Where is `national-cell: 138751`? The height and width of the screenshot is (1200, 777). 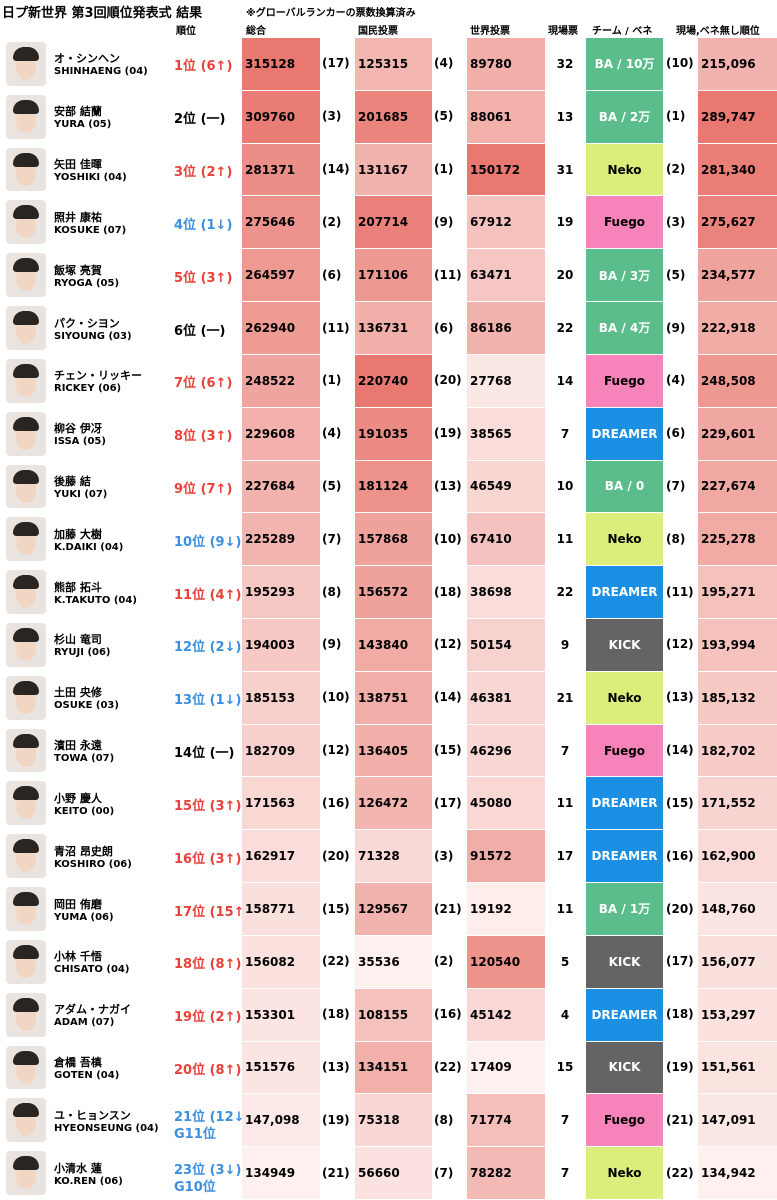
national-cell: 138751 is located at coordinates (393, 697).